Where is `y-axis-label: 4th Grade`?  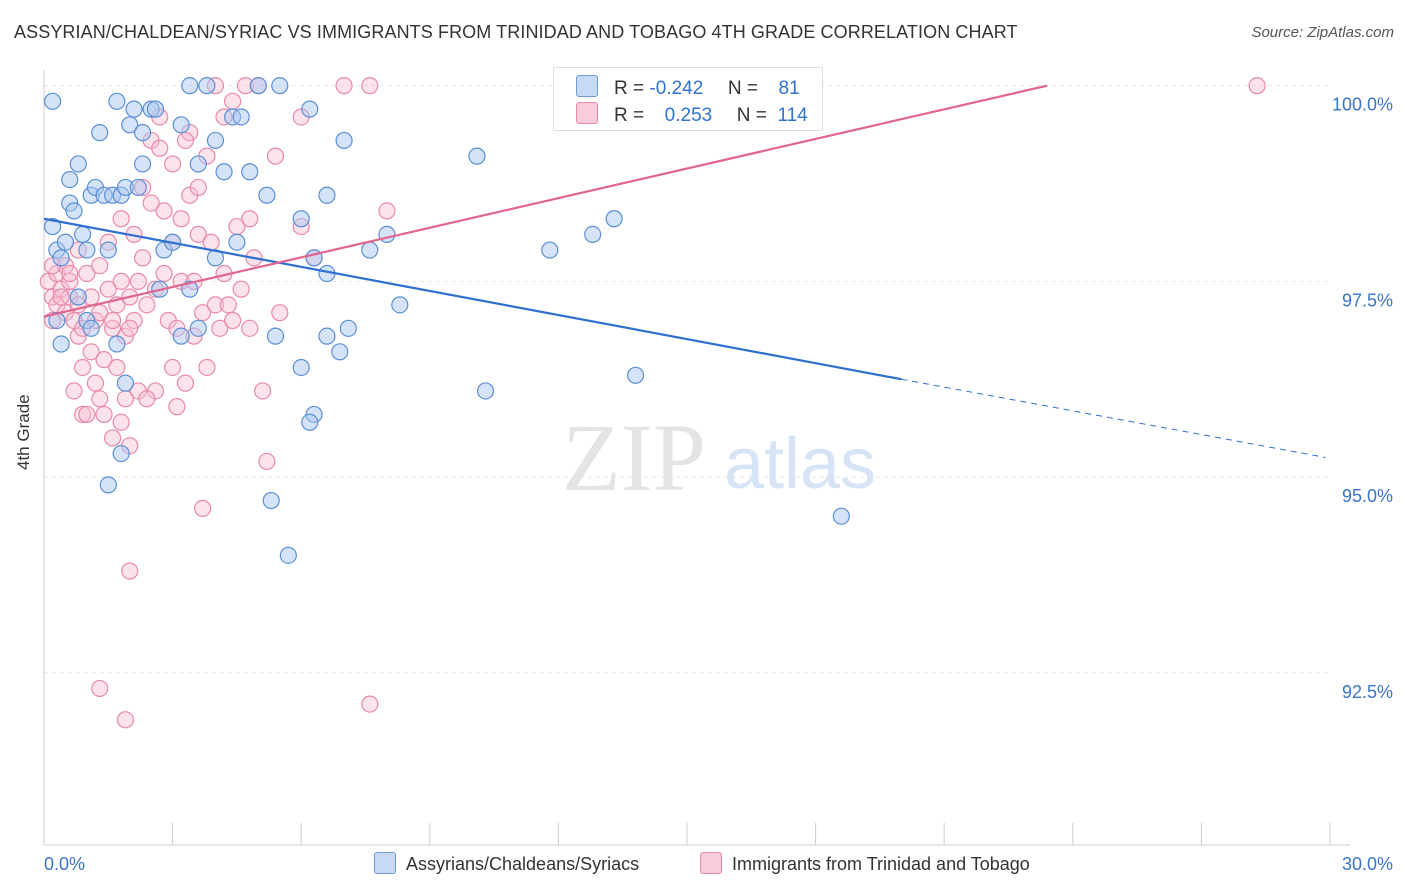 y-axis-label: 4th Grade is located at coordinates (23, 432).